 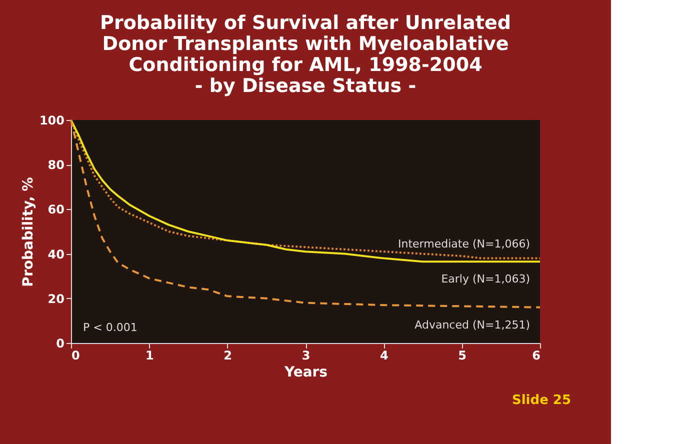 What do you see at coordinates (56, 299) in the screenshot?
I see `y-tick-label: 20` at bounding box center [56, 299].